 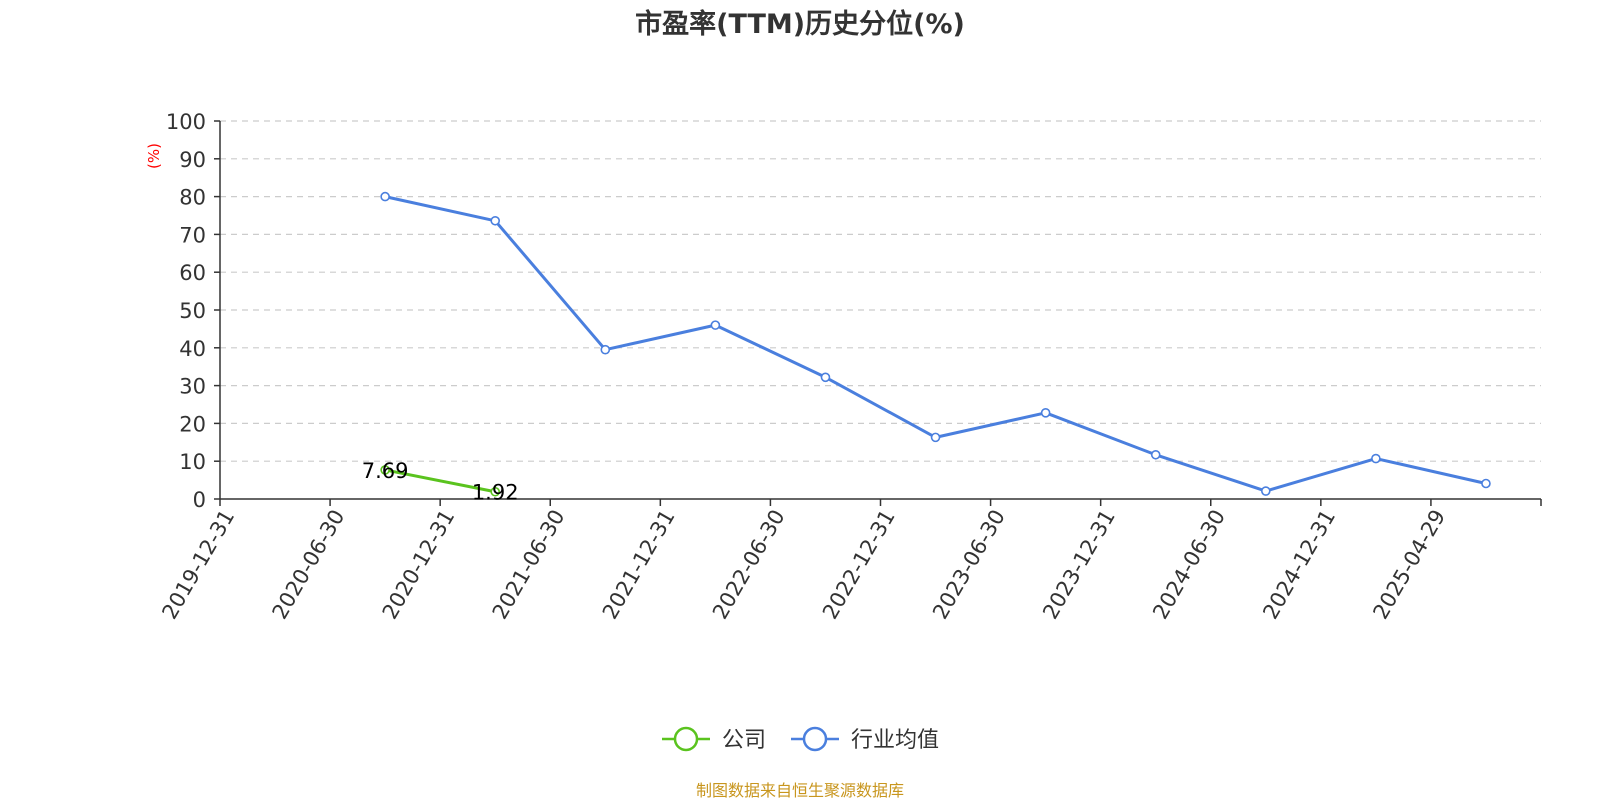 I want to click on y-tick-label: 10, so click(x=192, y=462).